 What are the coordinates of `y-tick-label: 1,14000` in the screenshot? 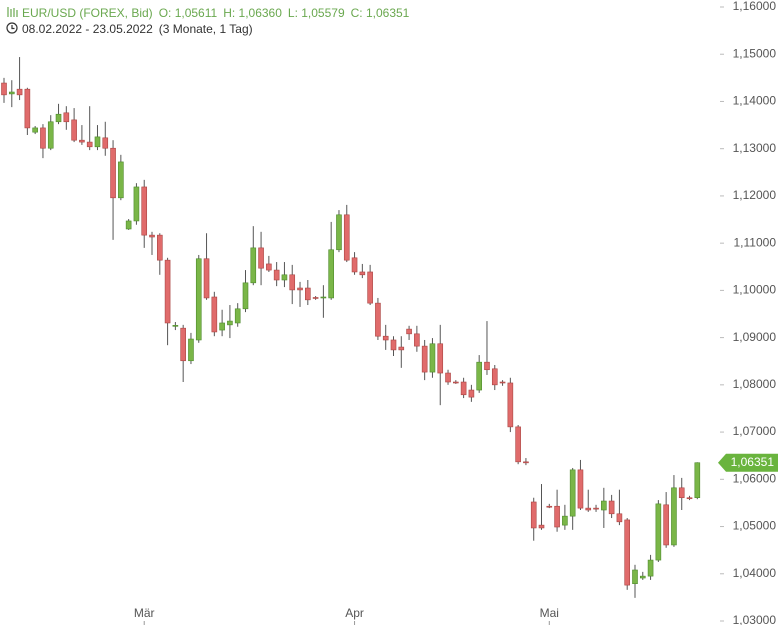 It's located at (755, 101).